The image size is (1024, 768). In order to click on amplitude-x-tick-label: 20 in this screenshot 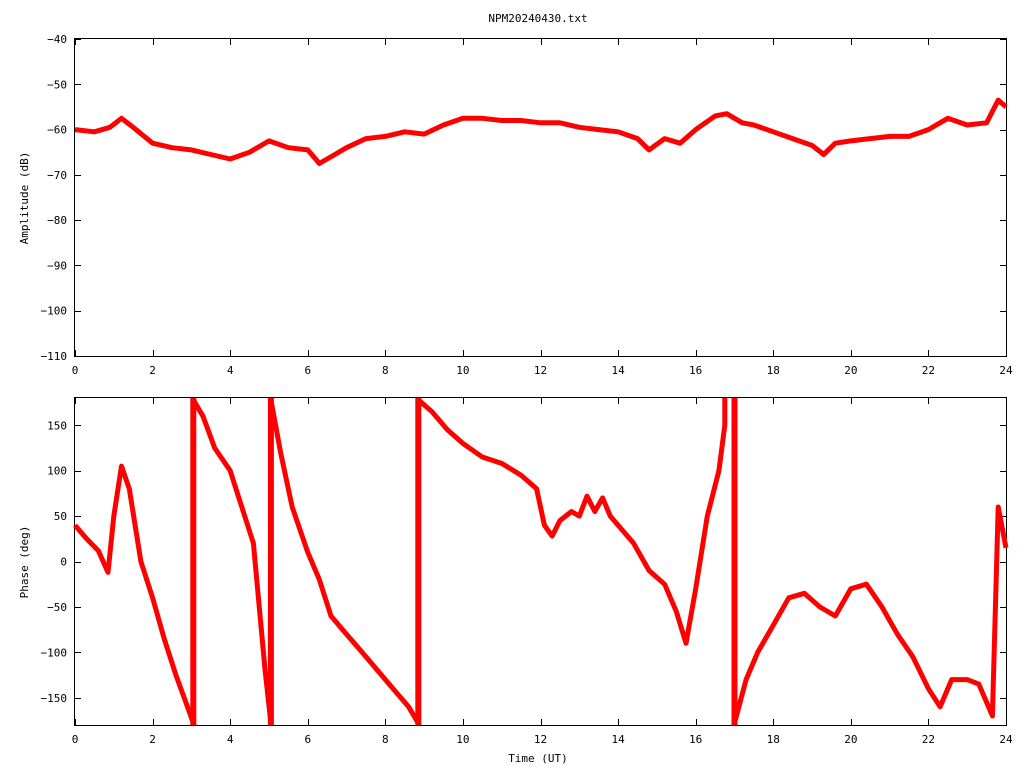, I will do `click(850, 370)`.